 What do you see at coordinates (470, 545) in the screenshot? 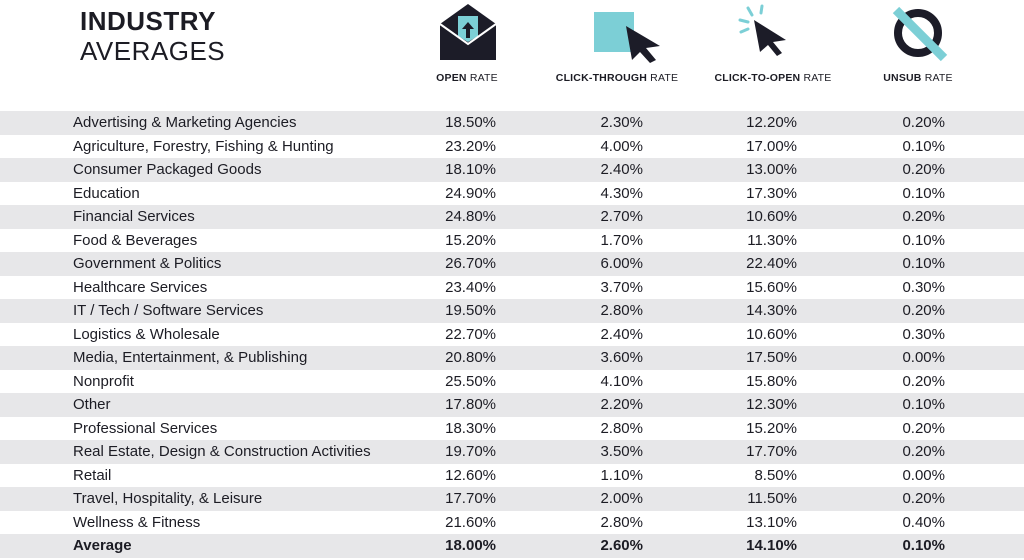
I see `open-rate-value: 18.00%` at bounding box center [470, 545].